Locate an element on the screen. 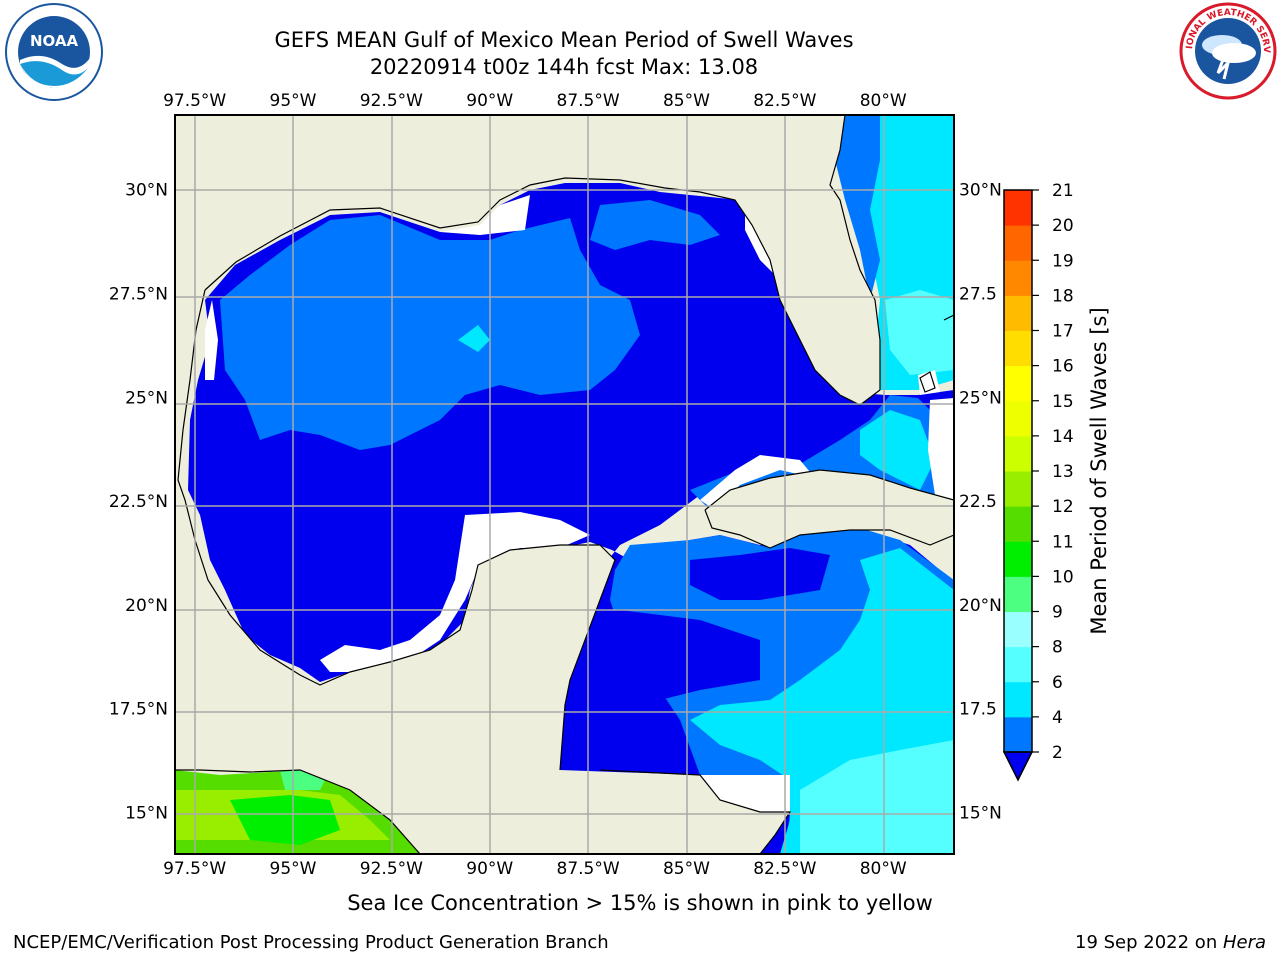  gulf-cyan-spot is located at coordinates (474, 338).